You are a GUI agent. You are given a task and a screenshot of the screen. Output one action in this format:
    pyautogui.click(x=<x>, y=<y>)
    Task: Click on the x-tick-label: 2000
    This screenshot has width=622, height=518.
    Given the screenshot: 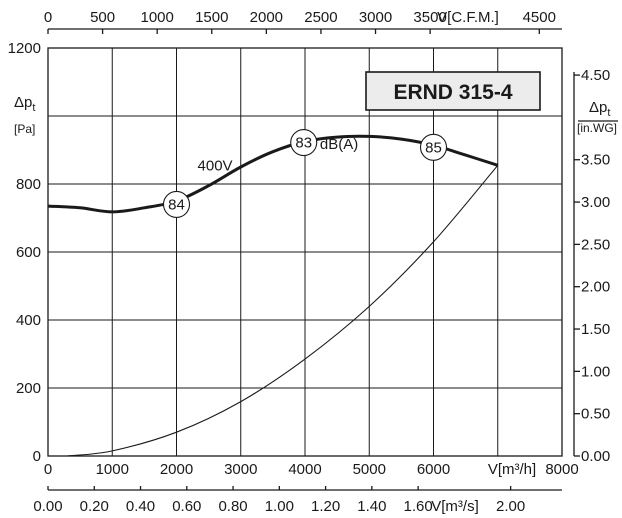 What is the action you would take?
    pyautogui.click(x=176, y=469)
    